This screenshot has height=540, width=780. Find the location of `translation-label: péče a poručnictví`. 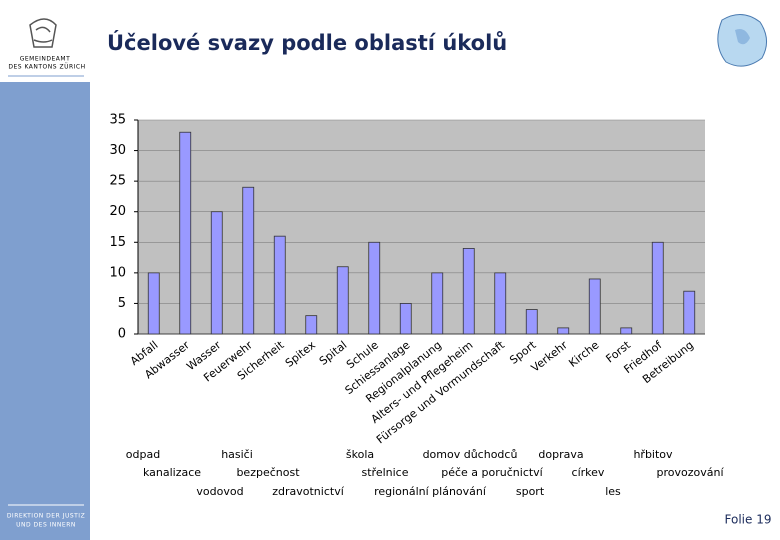

translation-label: péče a poručnictví is located at coordinates (492, 472).